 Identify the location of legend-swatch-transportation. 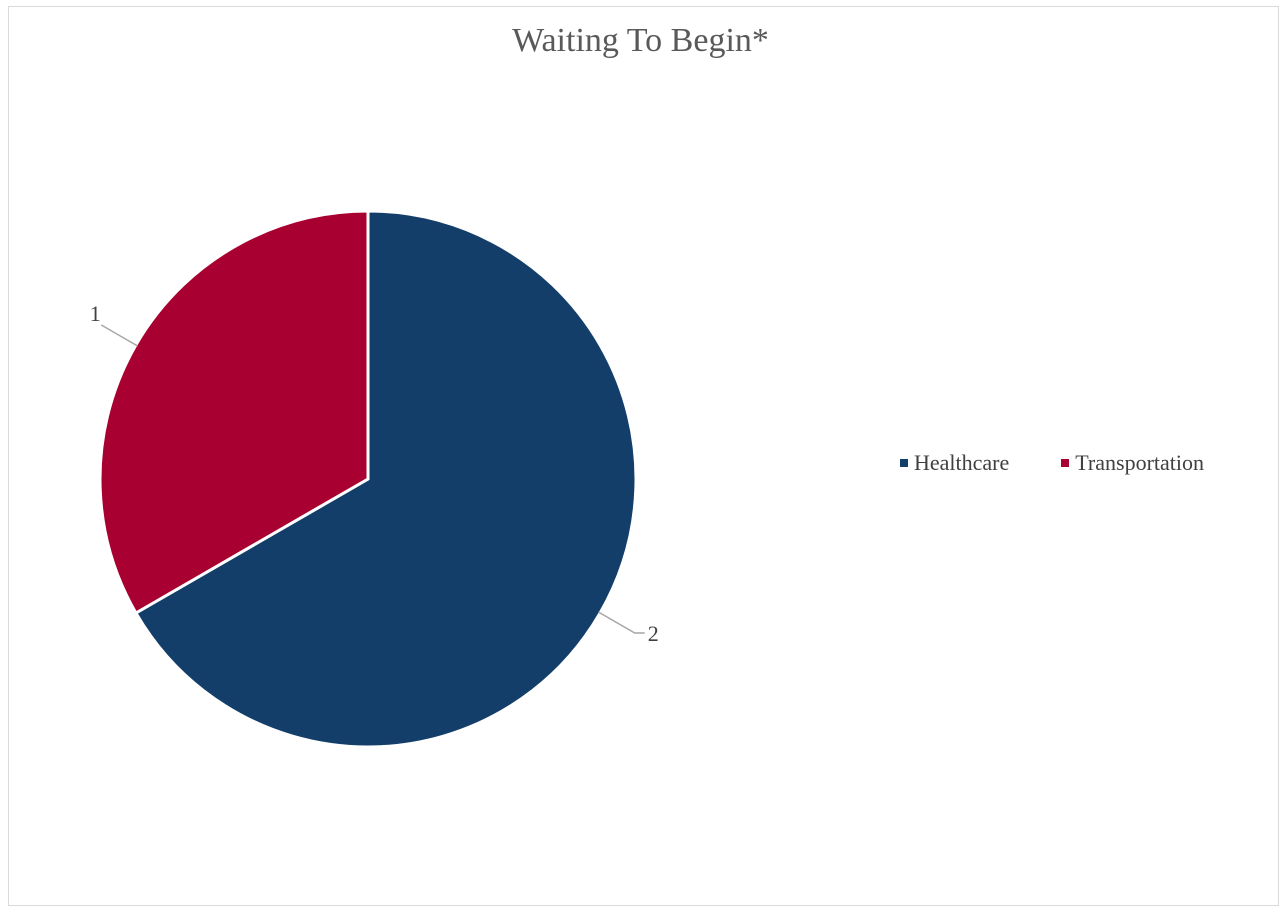
(1065, 463).